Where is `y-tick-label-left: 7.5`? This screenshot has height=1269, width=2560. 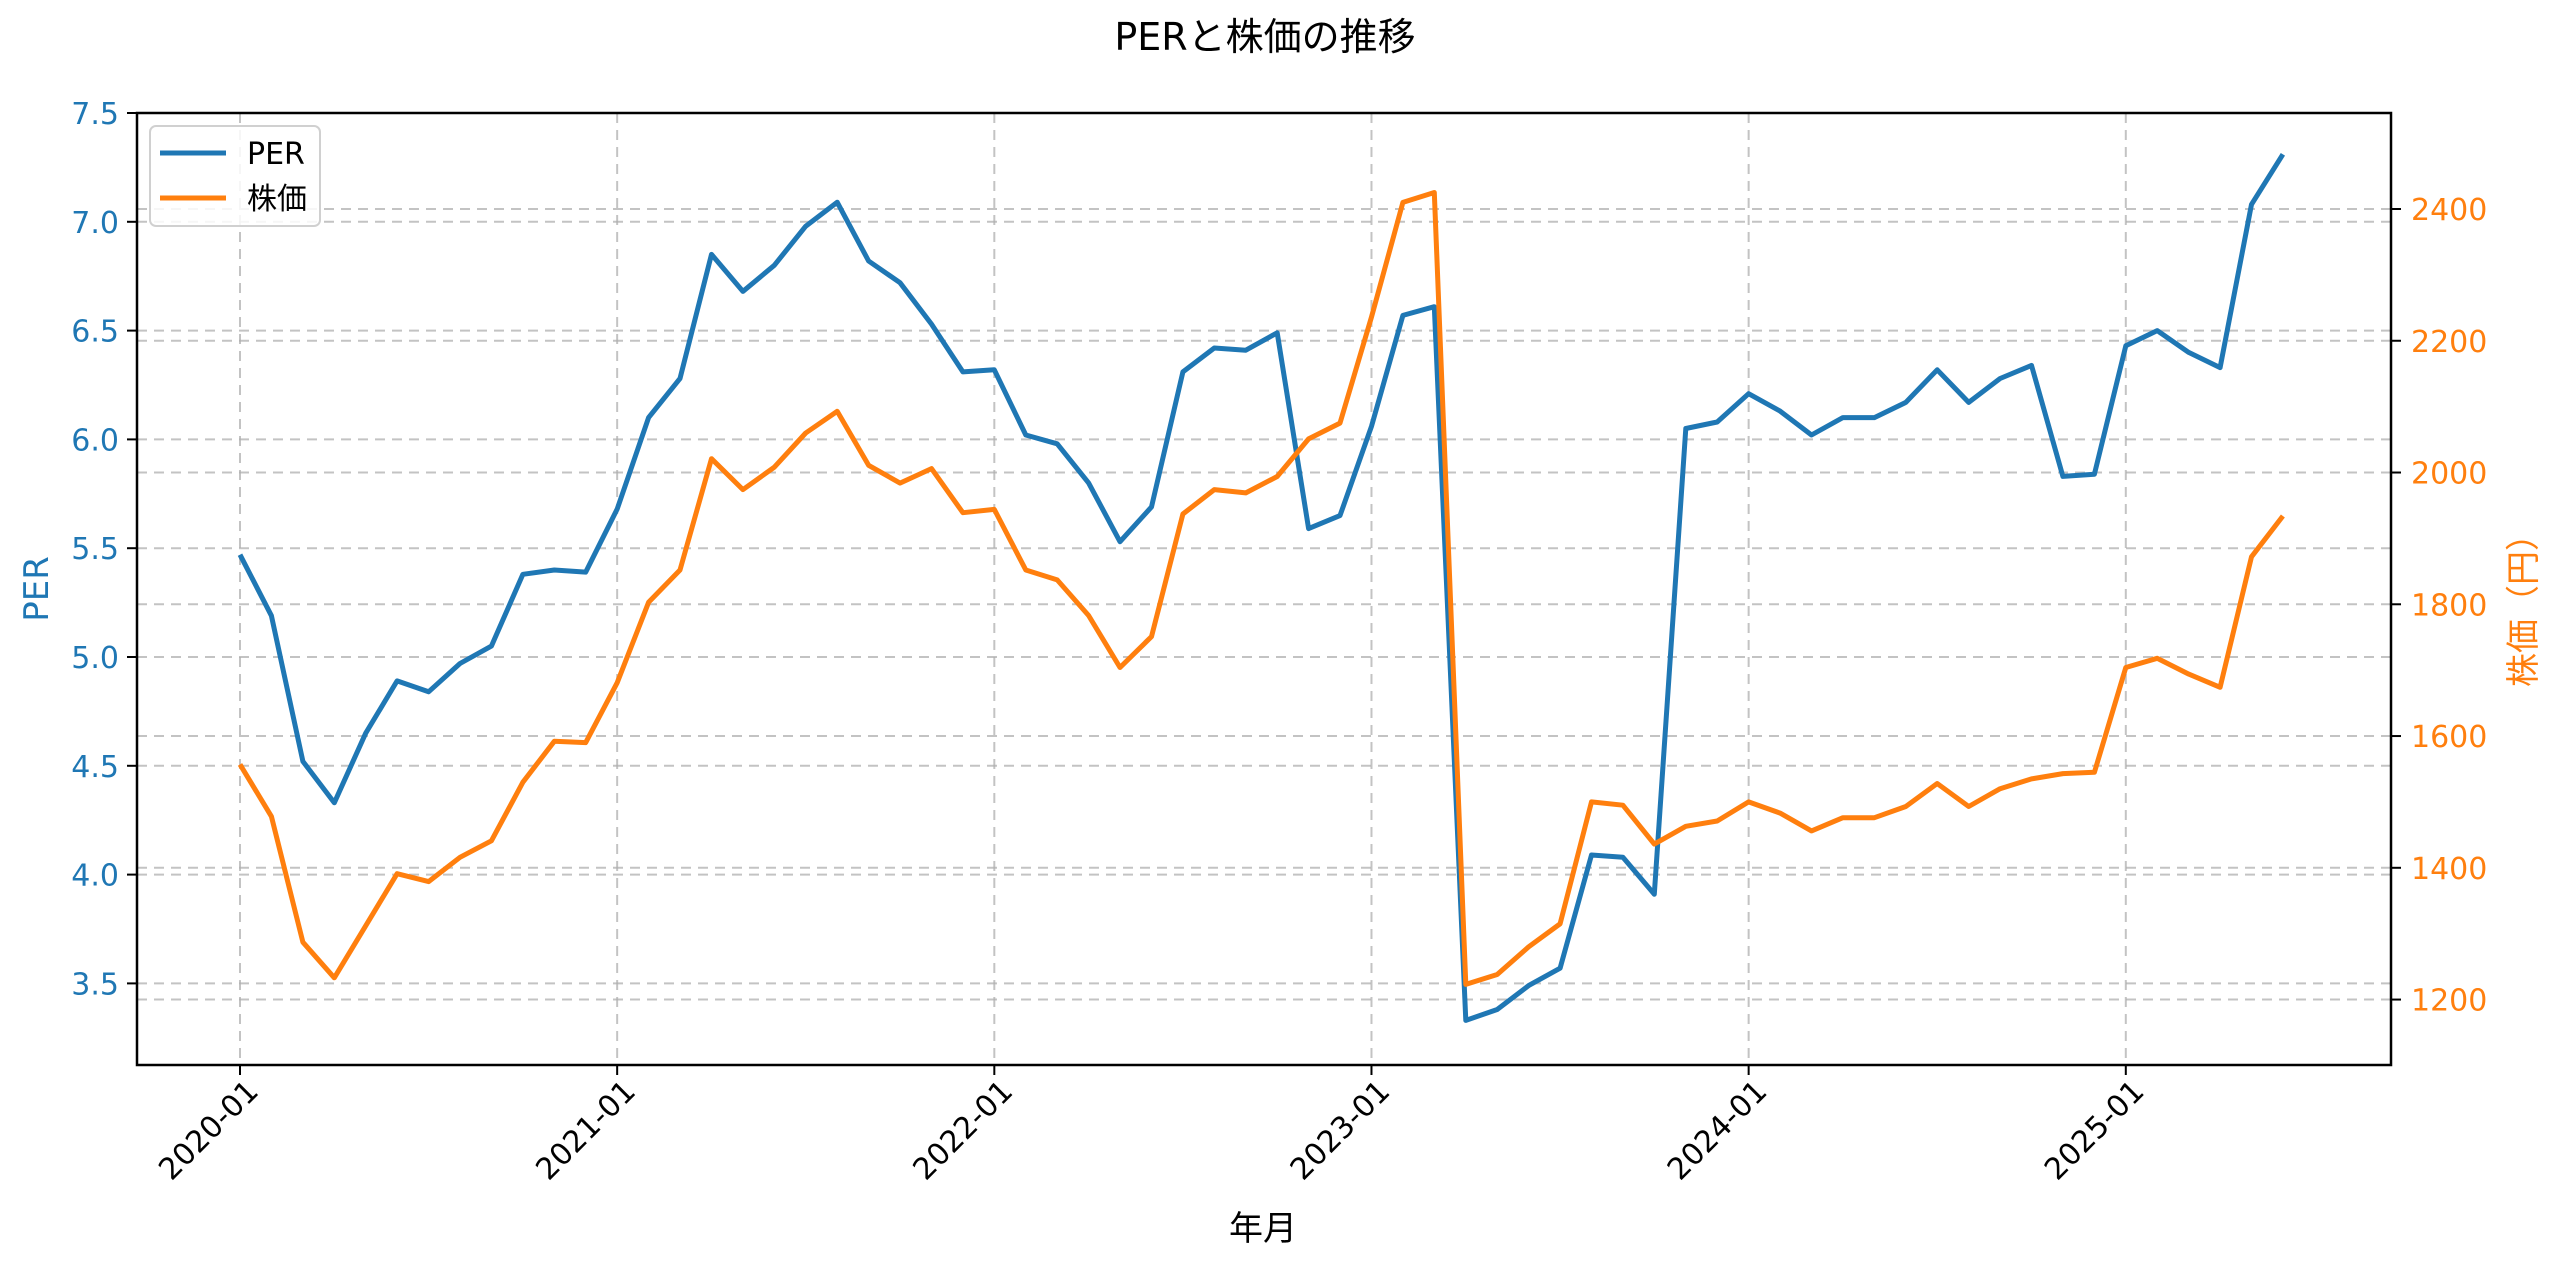
y-tick-label-left: 7.5 is located at coordinates (95, 114).